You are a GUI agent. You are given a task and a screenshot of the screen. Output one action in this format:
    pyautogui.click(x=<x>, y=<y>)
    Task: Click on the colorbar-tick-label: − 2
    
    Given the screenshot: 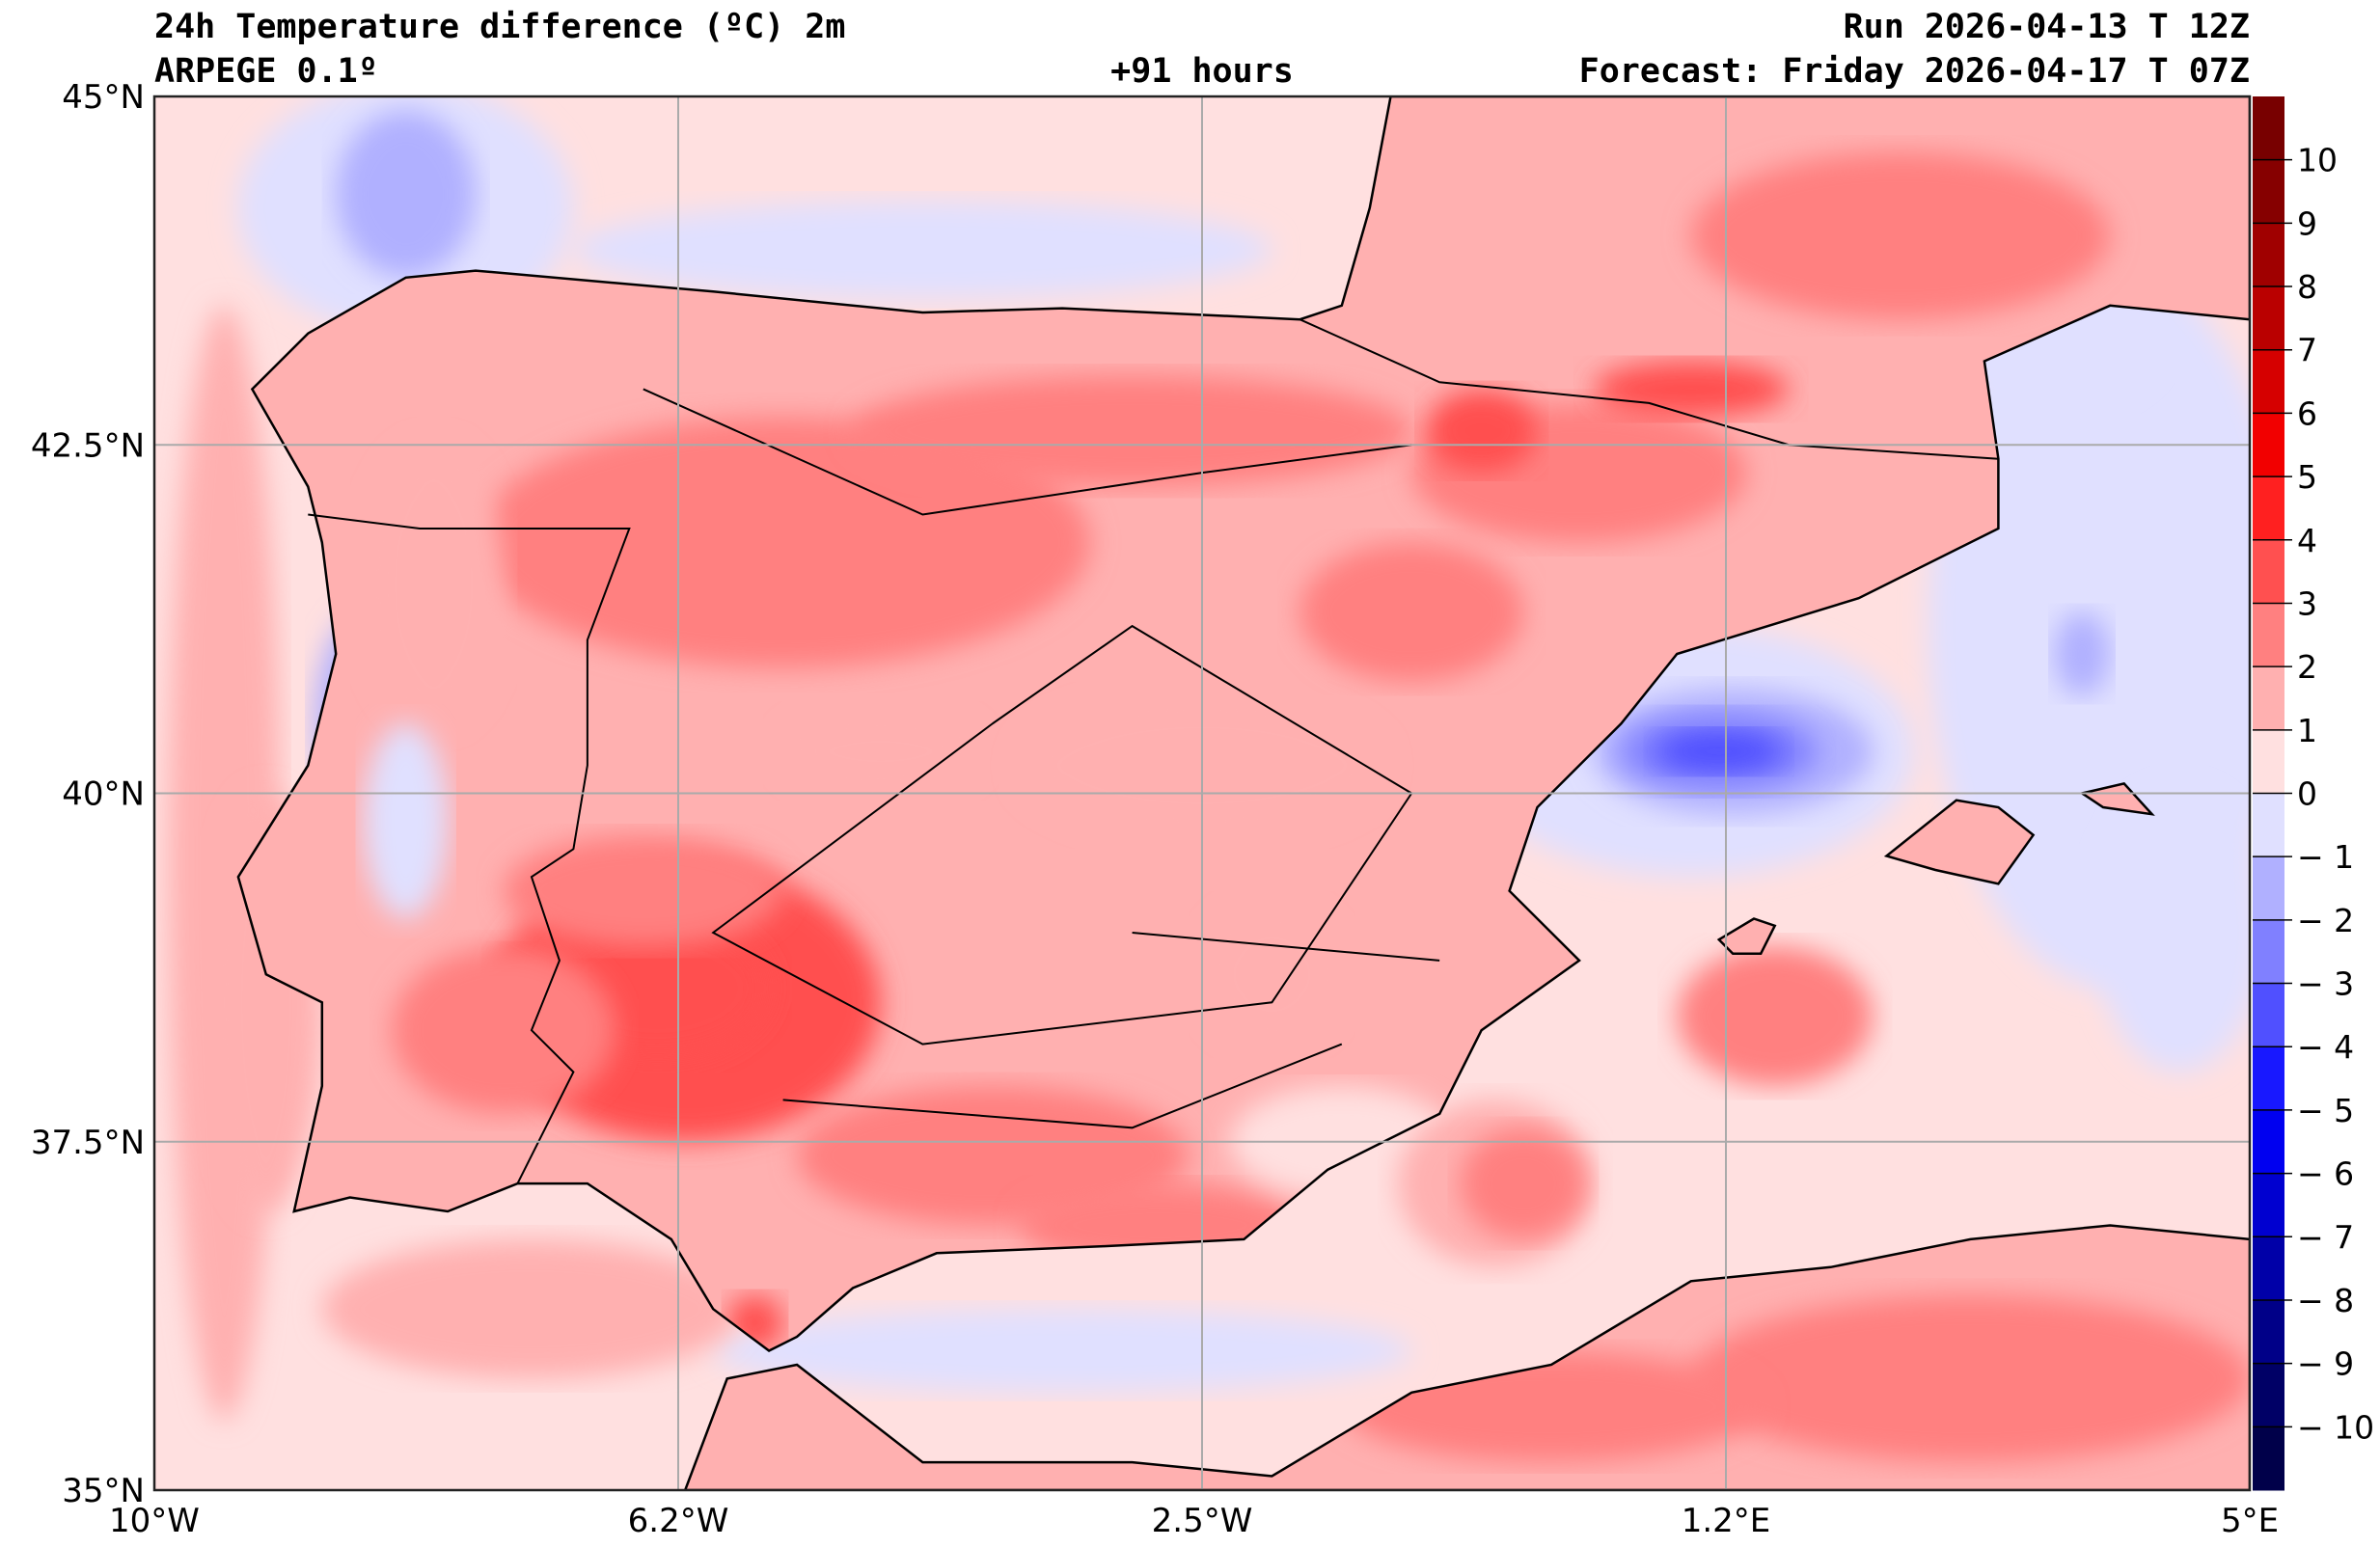 What is the action you would take?
    pyautogui.click(x=2325, y=921)
    